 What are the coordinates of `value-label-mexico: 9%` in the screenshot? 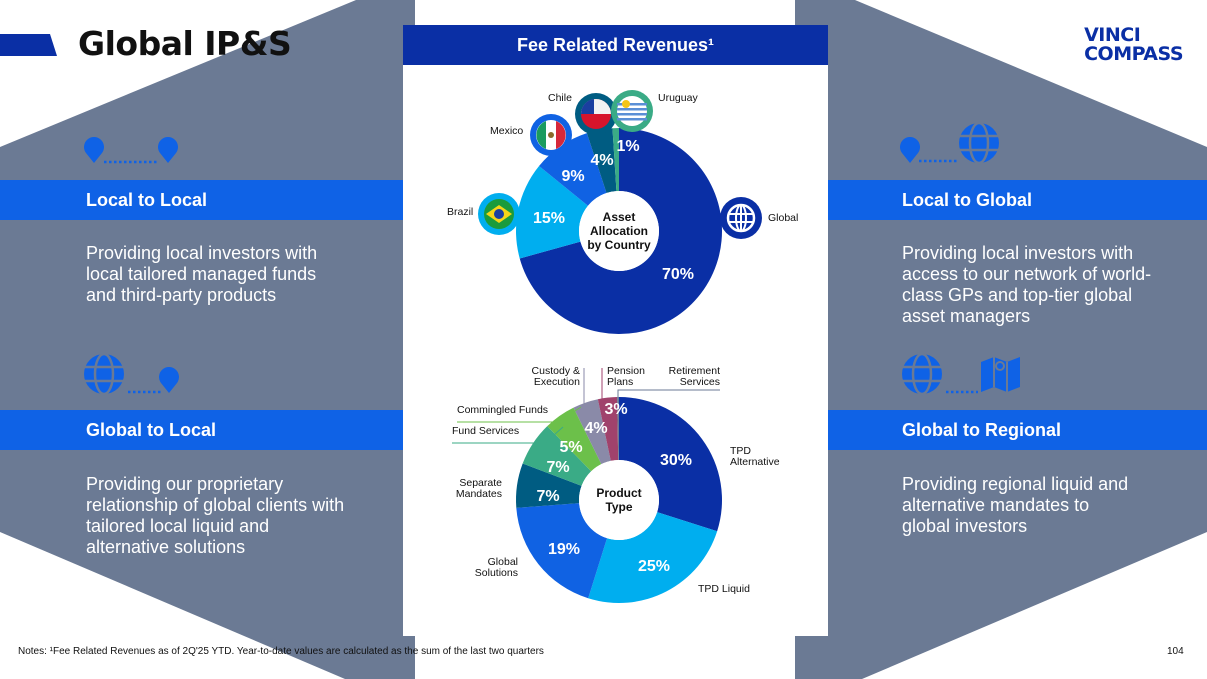 It's located at (572, 176).